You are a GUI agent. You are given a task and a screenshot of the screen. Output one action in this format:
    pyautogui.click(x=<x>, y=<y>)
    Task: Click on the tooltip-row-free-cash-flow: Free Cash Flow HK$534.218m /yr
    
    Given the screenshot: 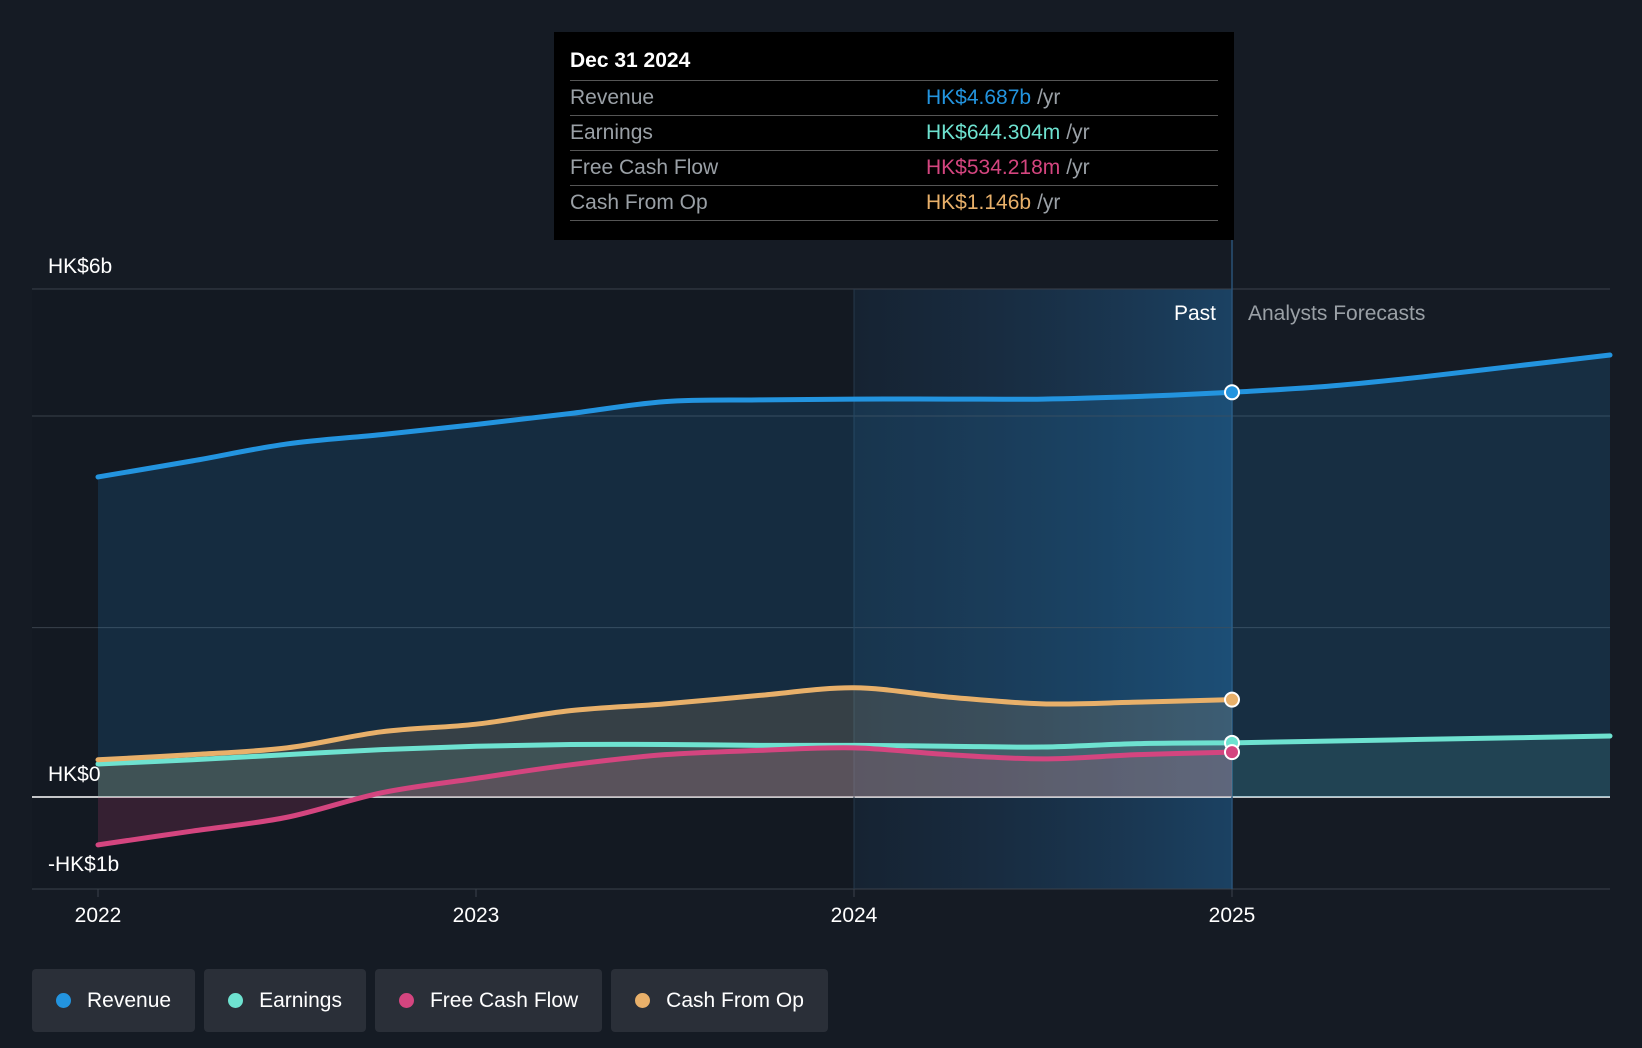 What is the action you would take?
    pyautogui.click(x=894, y=168)
    